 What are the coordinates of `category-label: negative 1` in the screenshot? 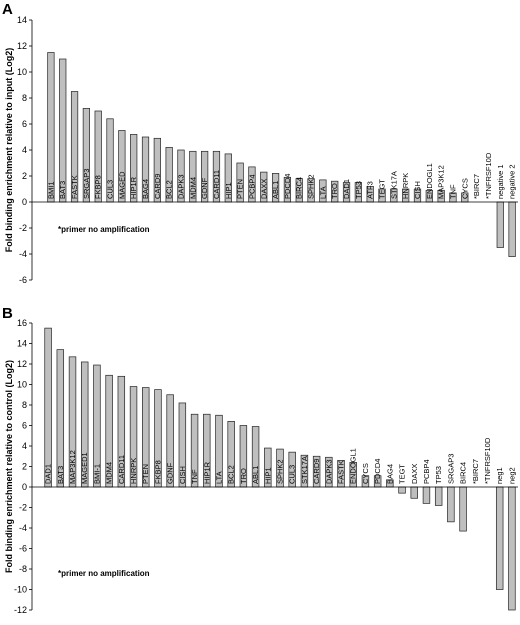 It's located at (500, 181).